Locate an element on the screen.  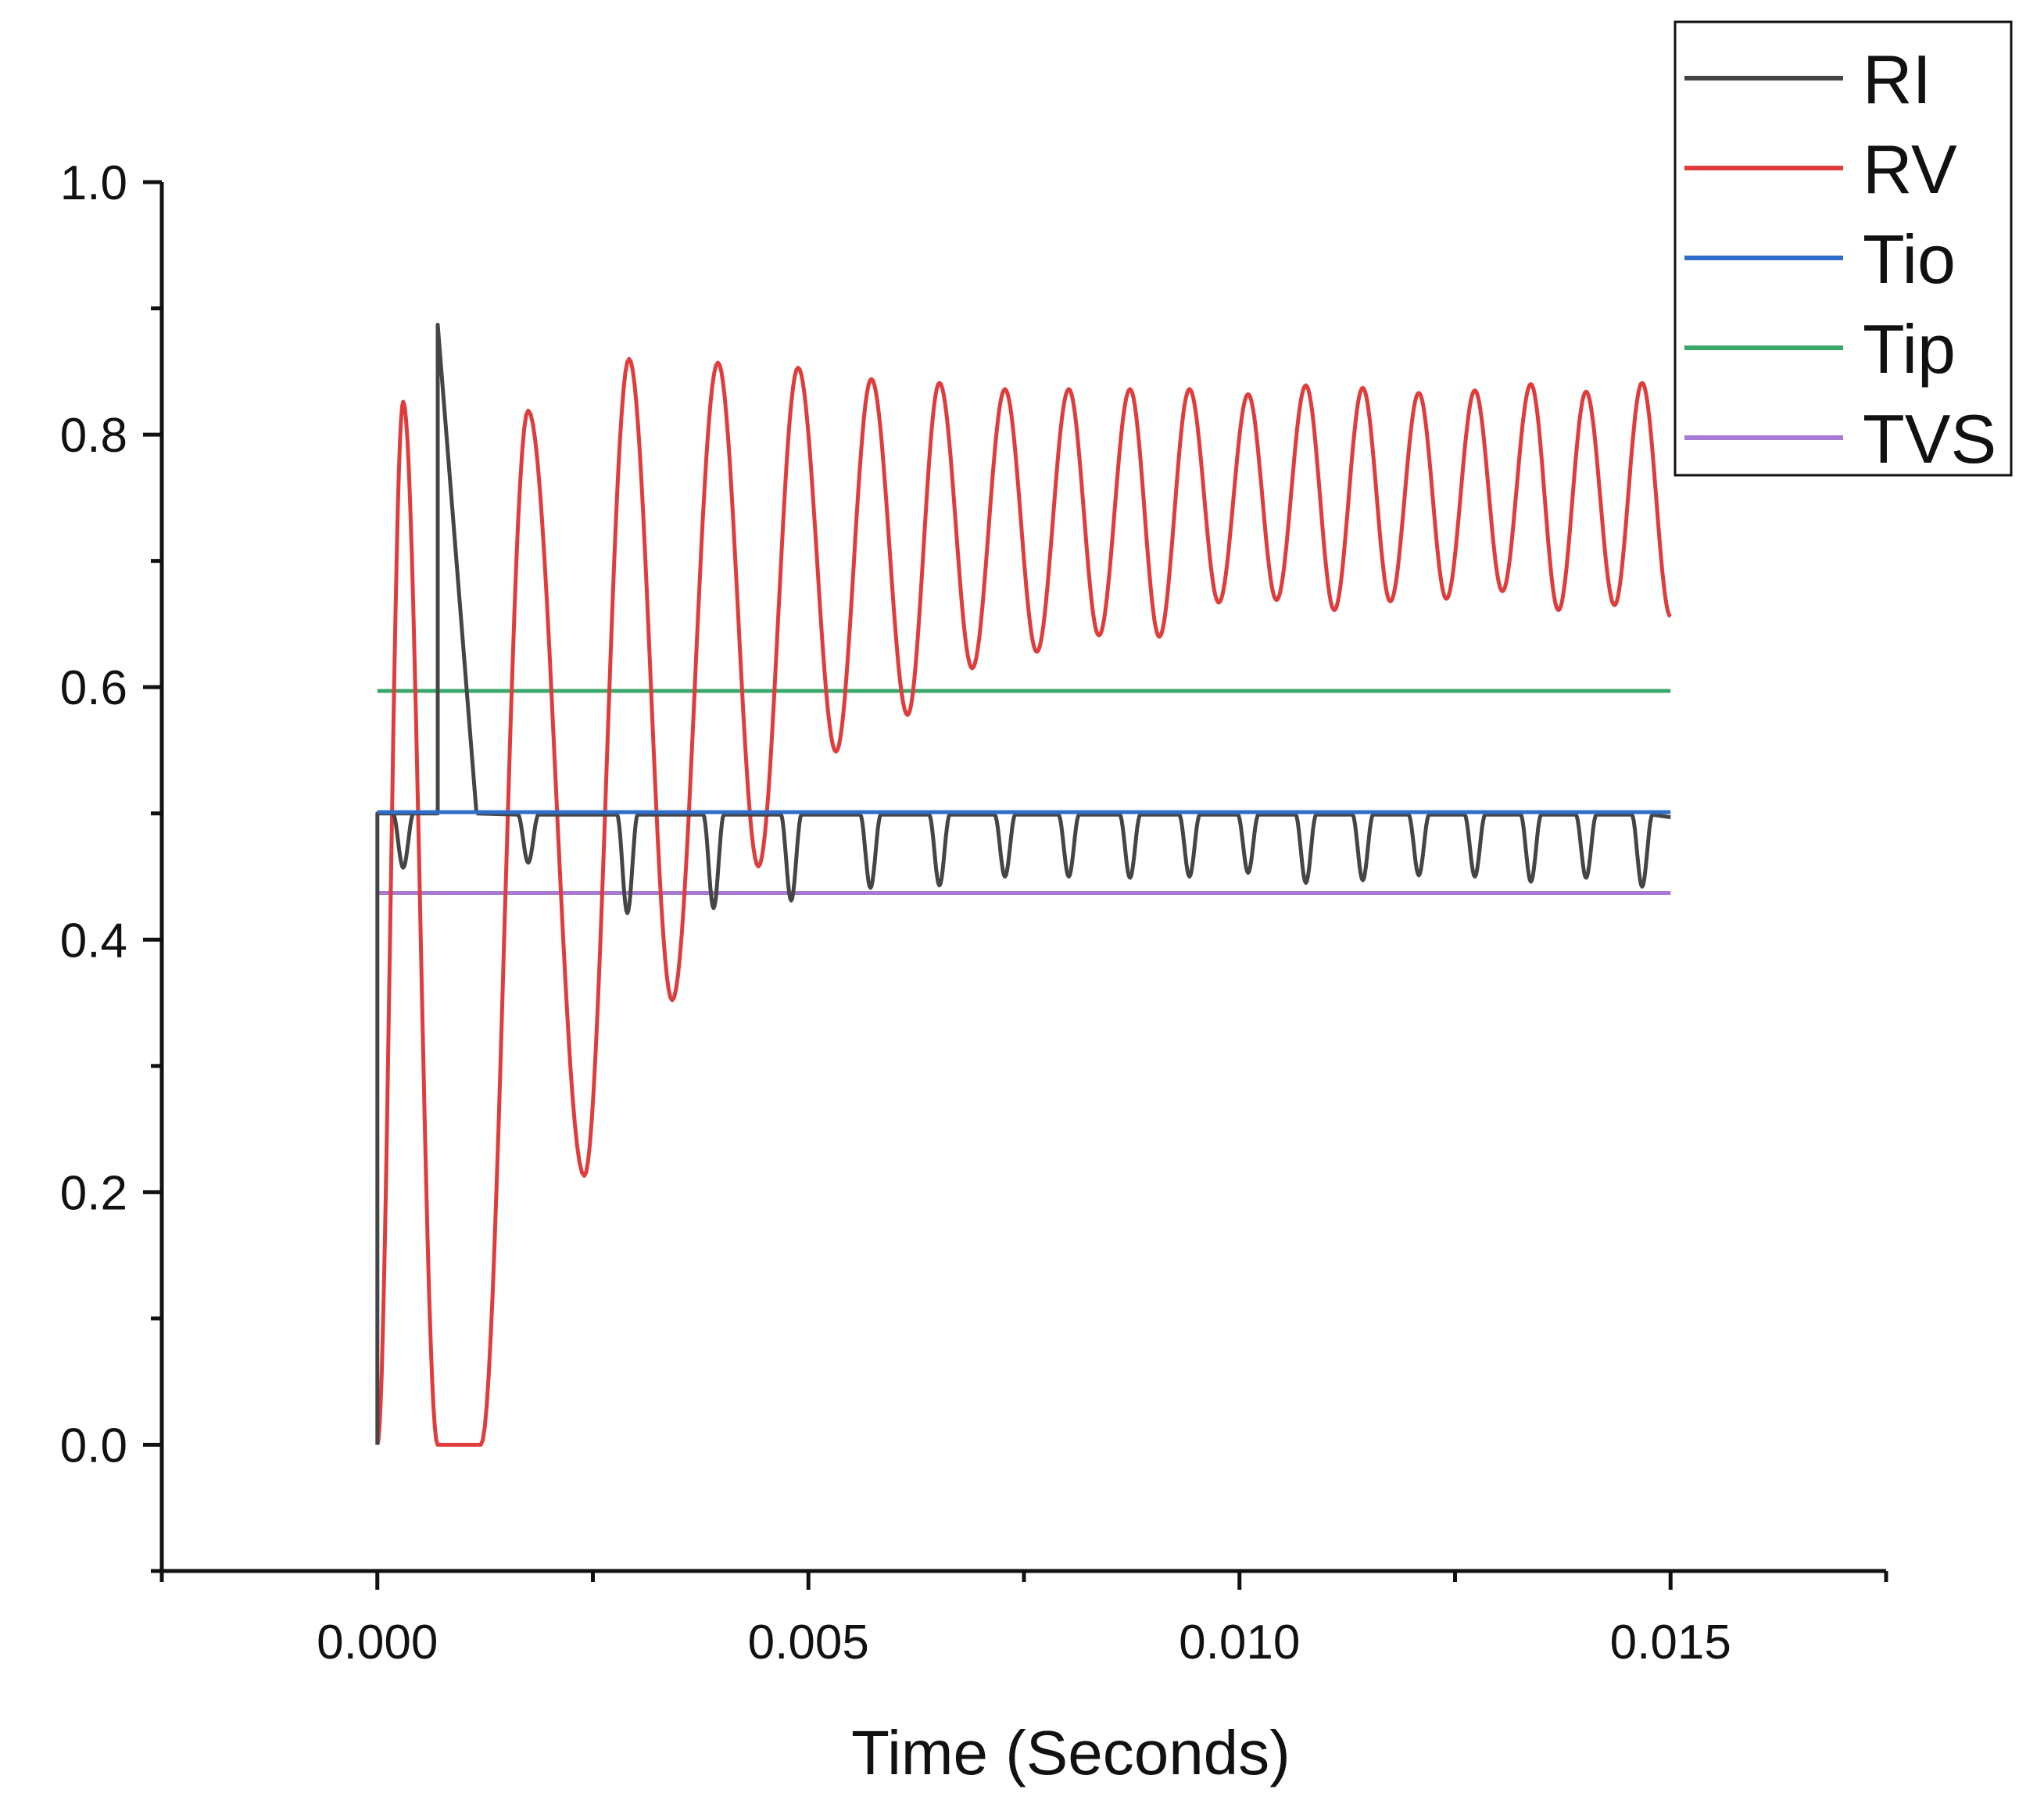
legend-label-tip: Tip is located at coordinates (1910, 349).